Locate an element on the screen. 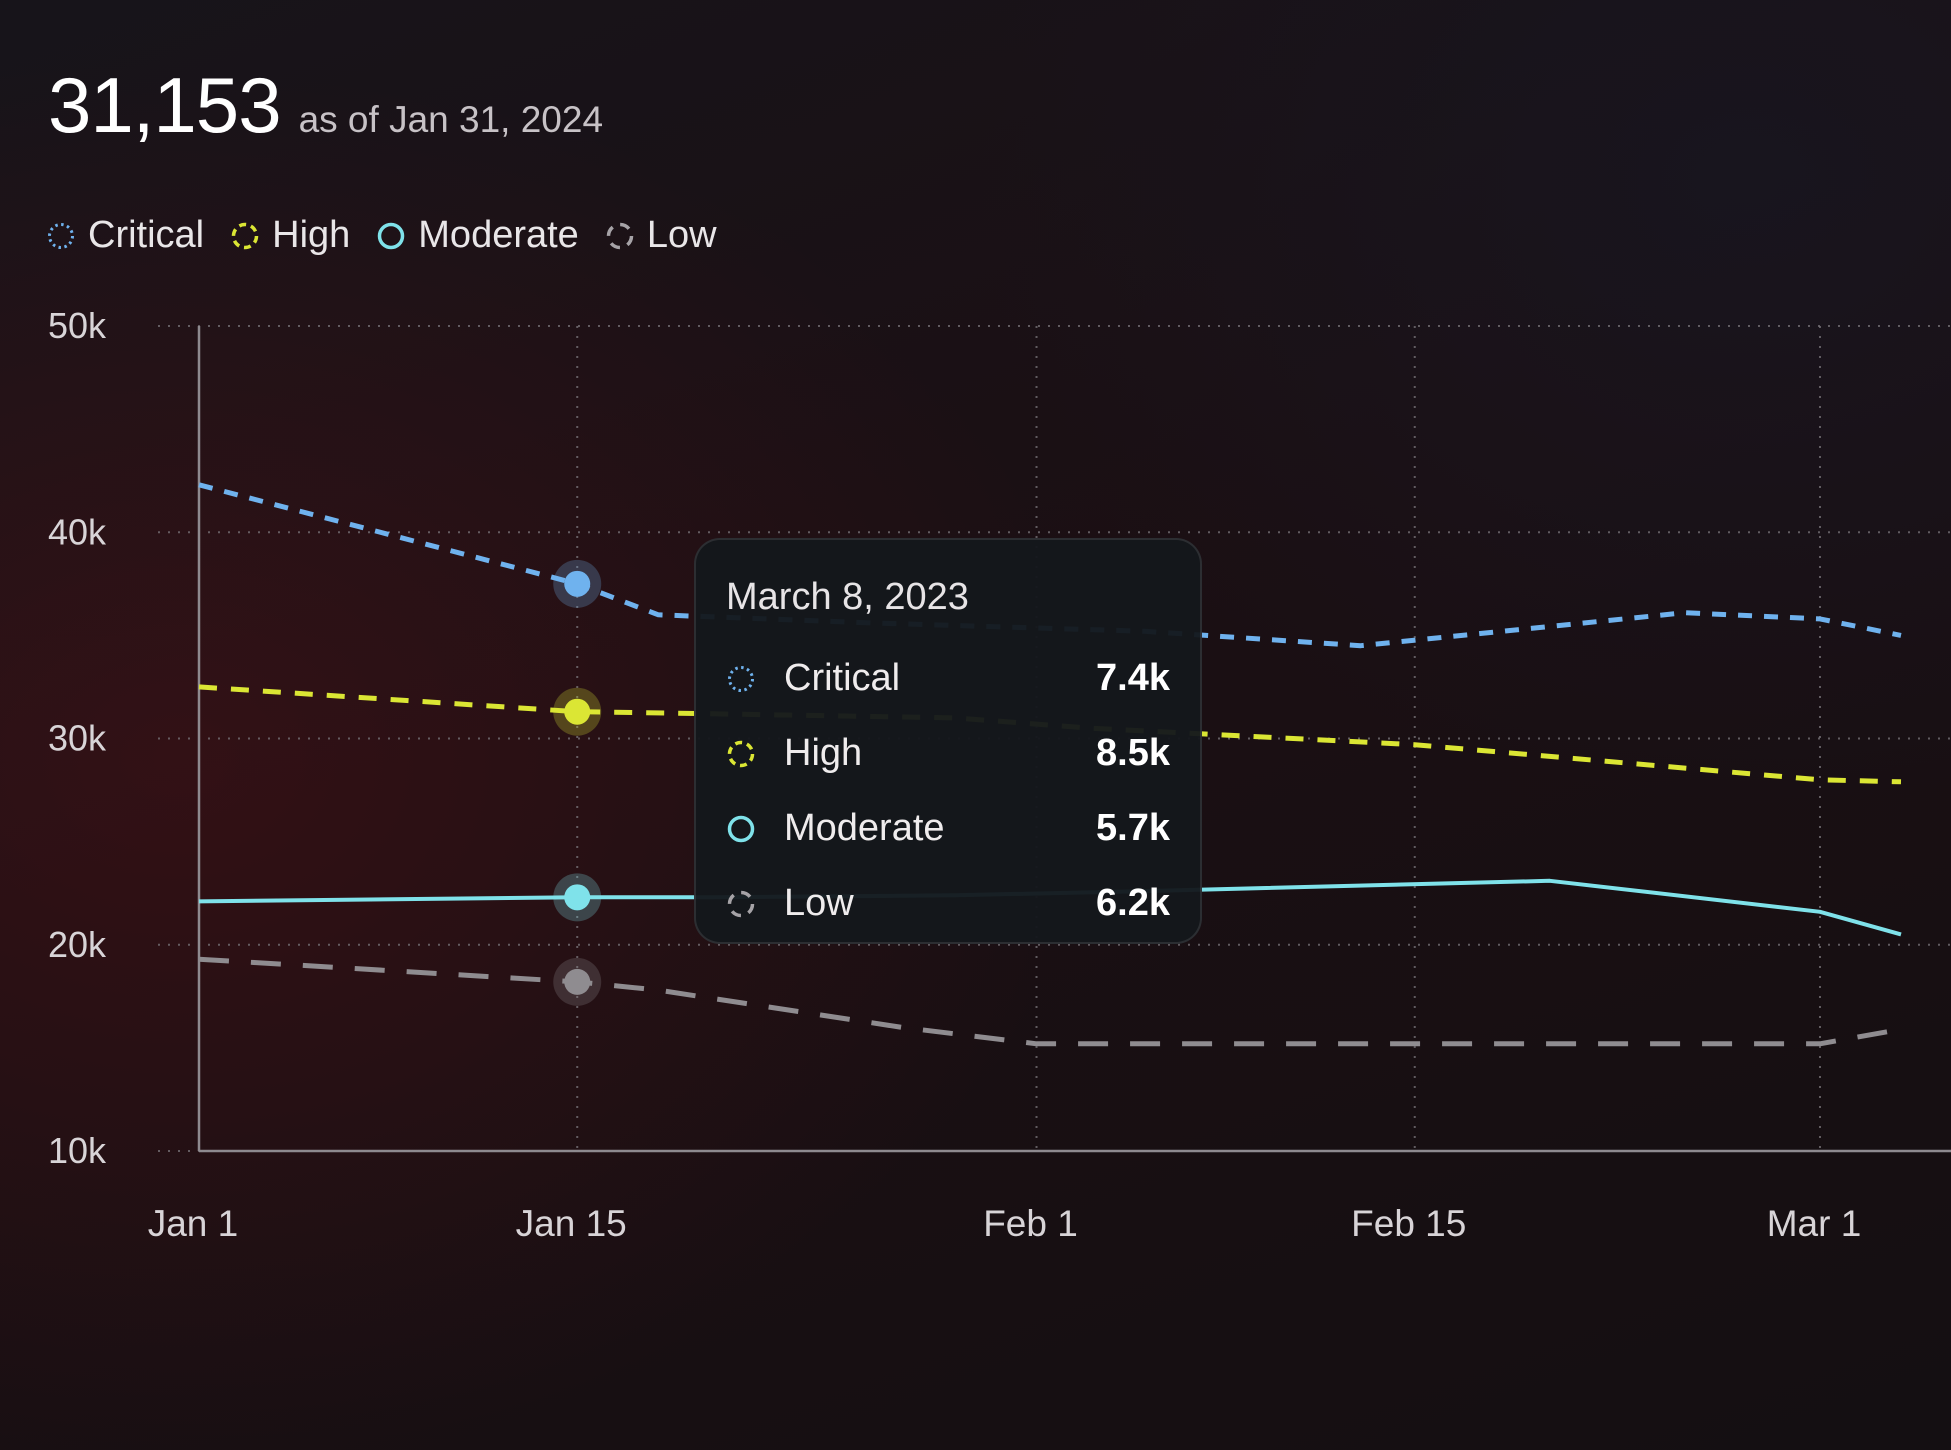 The image size is (1951, 1450). series-line-high is located at coordinates (1050, 734).